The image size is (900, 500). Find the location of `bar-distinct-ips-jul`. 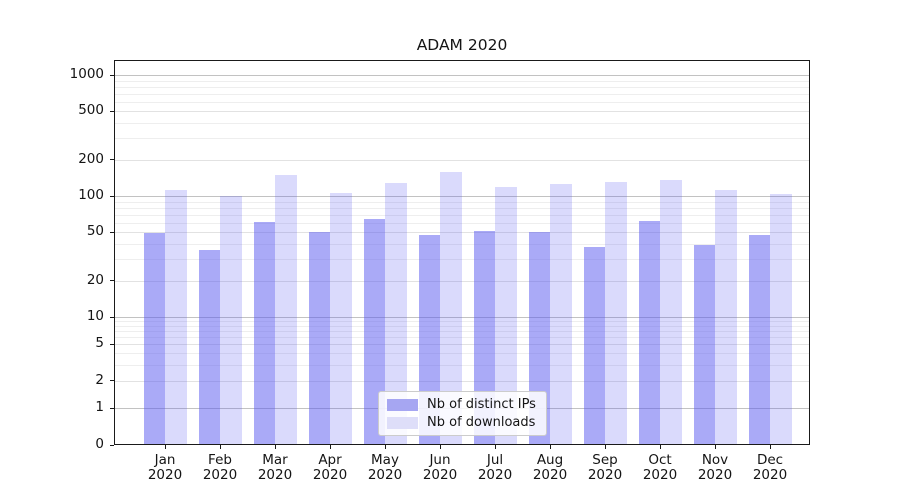

bar-distinct-ips-jul is located at coordinates (484, 337).